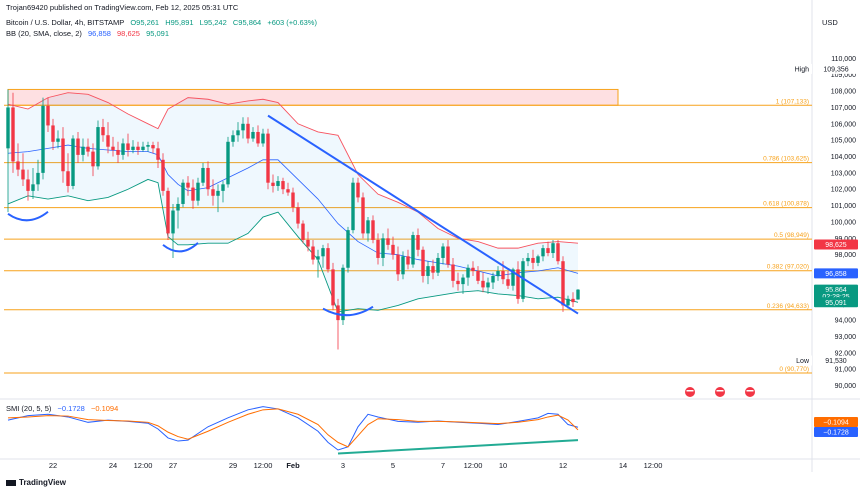 The height and width of the screenshot is (491, 860). Describe the element at coordinates (786, 204) in the screenshot. I see `fib-level-label: 0.618 (100,878)` at that location.